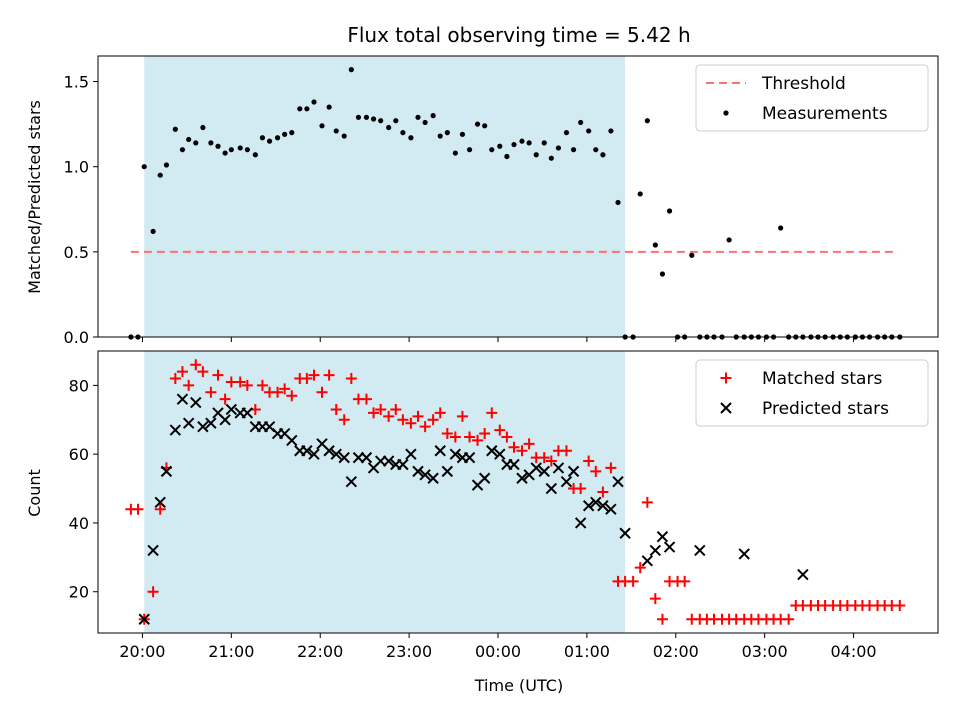 The image size is (960, 720). I want to click on ratio-legend-label: Measurements, so click(825, 114).